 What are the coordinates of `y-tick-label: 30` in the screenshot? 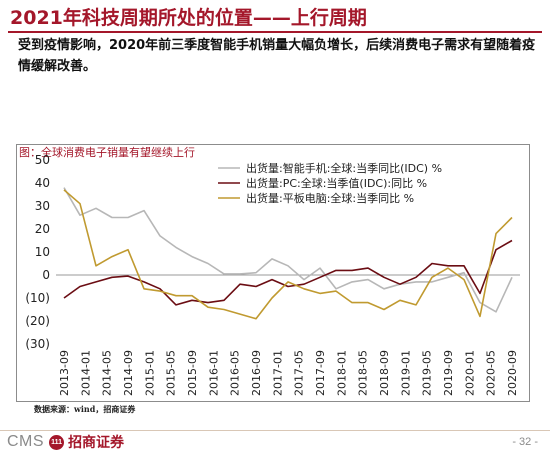 It's located at (42, 206).